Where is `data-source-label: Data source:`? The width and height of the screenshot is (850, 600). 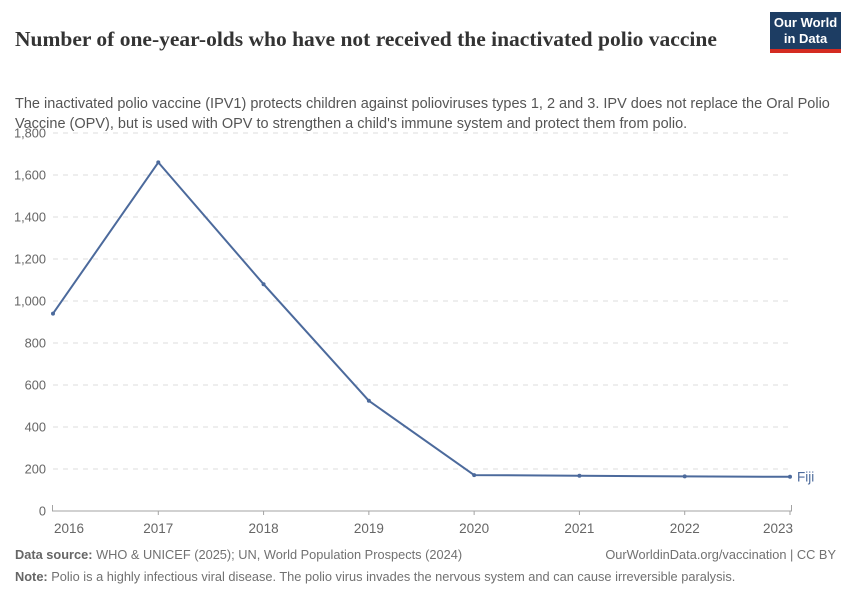
data-source-label: Data source: is located at coordinates (54, 554).